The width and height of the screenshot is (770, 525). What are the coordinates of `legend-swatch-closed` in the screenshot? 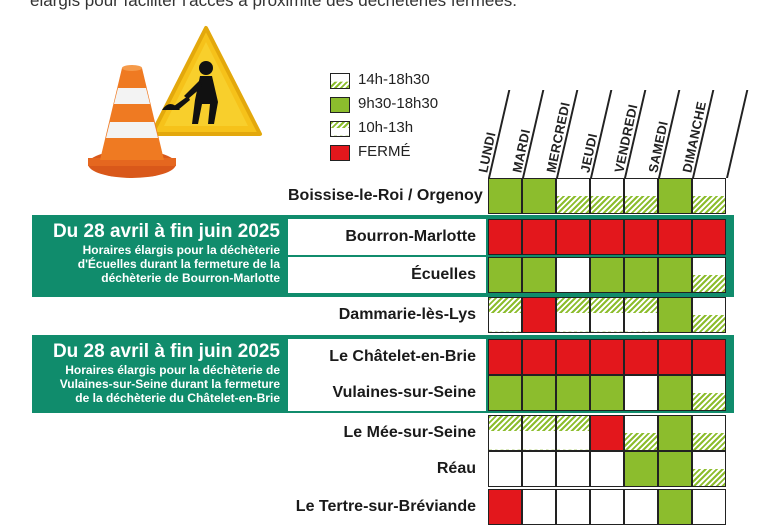 It's located at (340, 153).